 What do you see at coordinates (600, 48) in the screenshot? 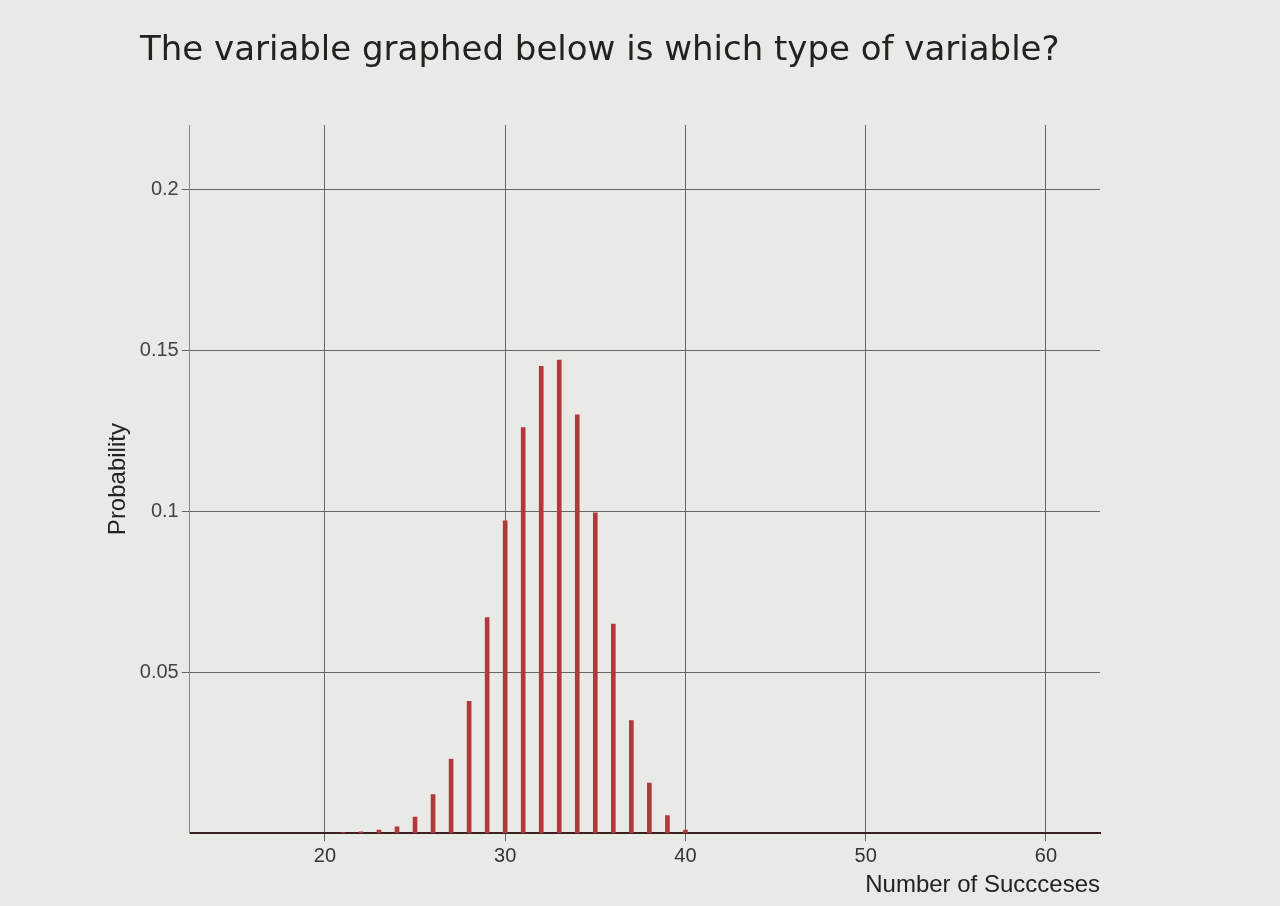
I see `chart-title: The variable graphed below is which type of variable?` at bounding box center [600, 48].